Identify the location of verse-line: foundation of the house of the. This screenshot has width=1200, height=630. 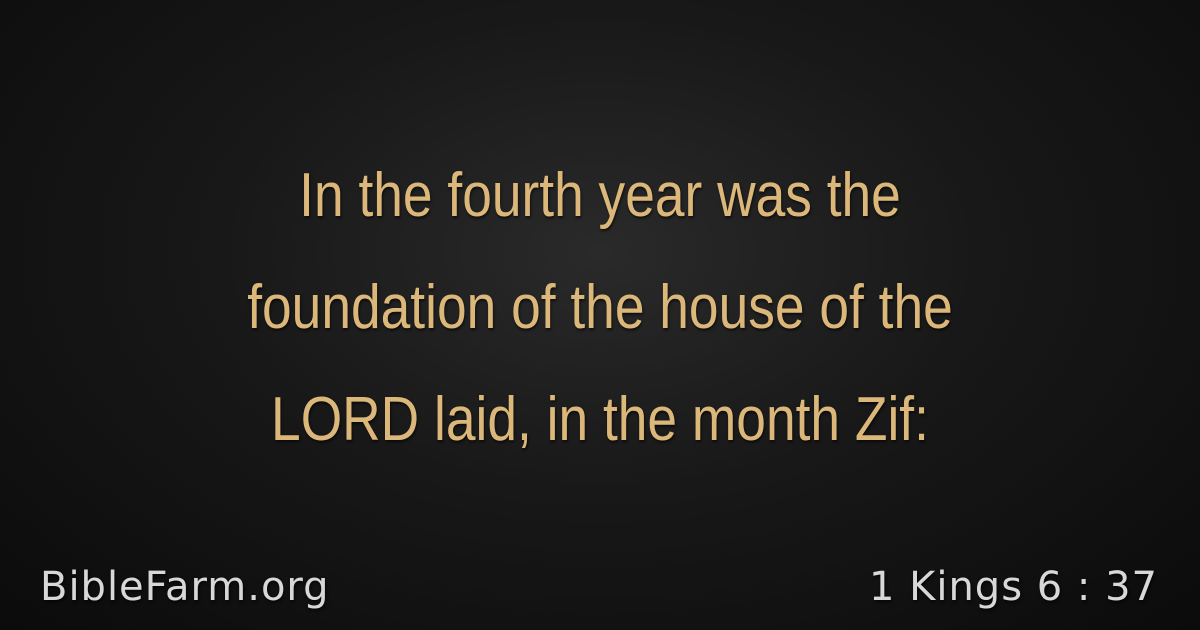
(600, 307).